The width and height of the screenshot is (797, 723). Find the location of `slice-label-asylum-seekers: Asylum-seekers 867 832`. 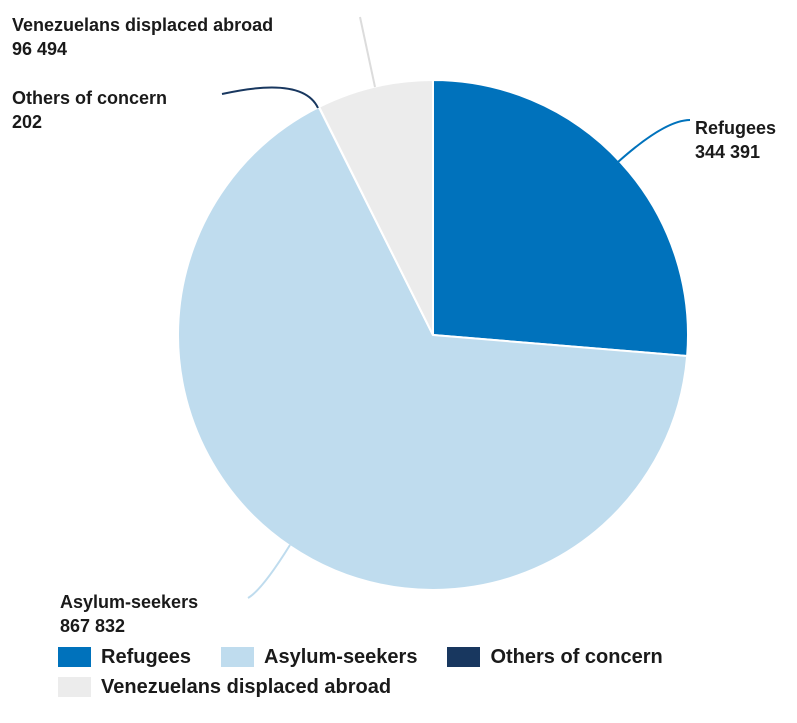

slice-label-asylum-seekers: Asylum-seekers 867 832 is located at coordinates (129, 614).